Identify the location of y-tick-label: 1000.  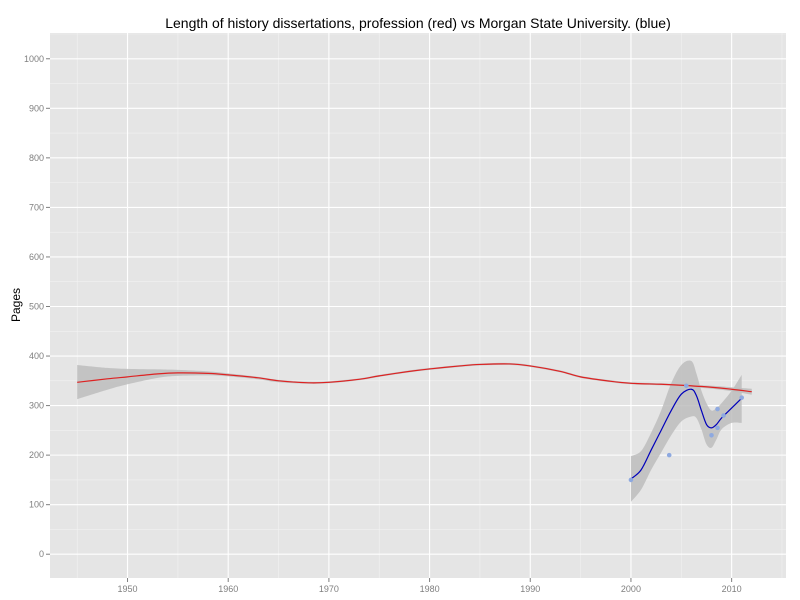
(34, 59).